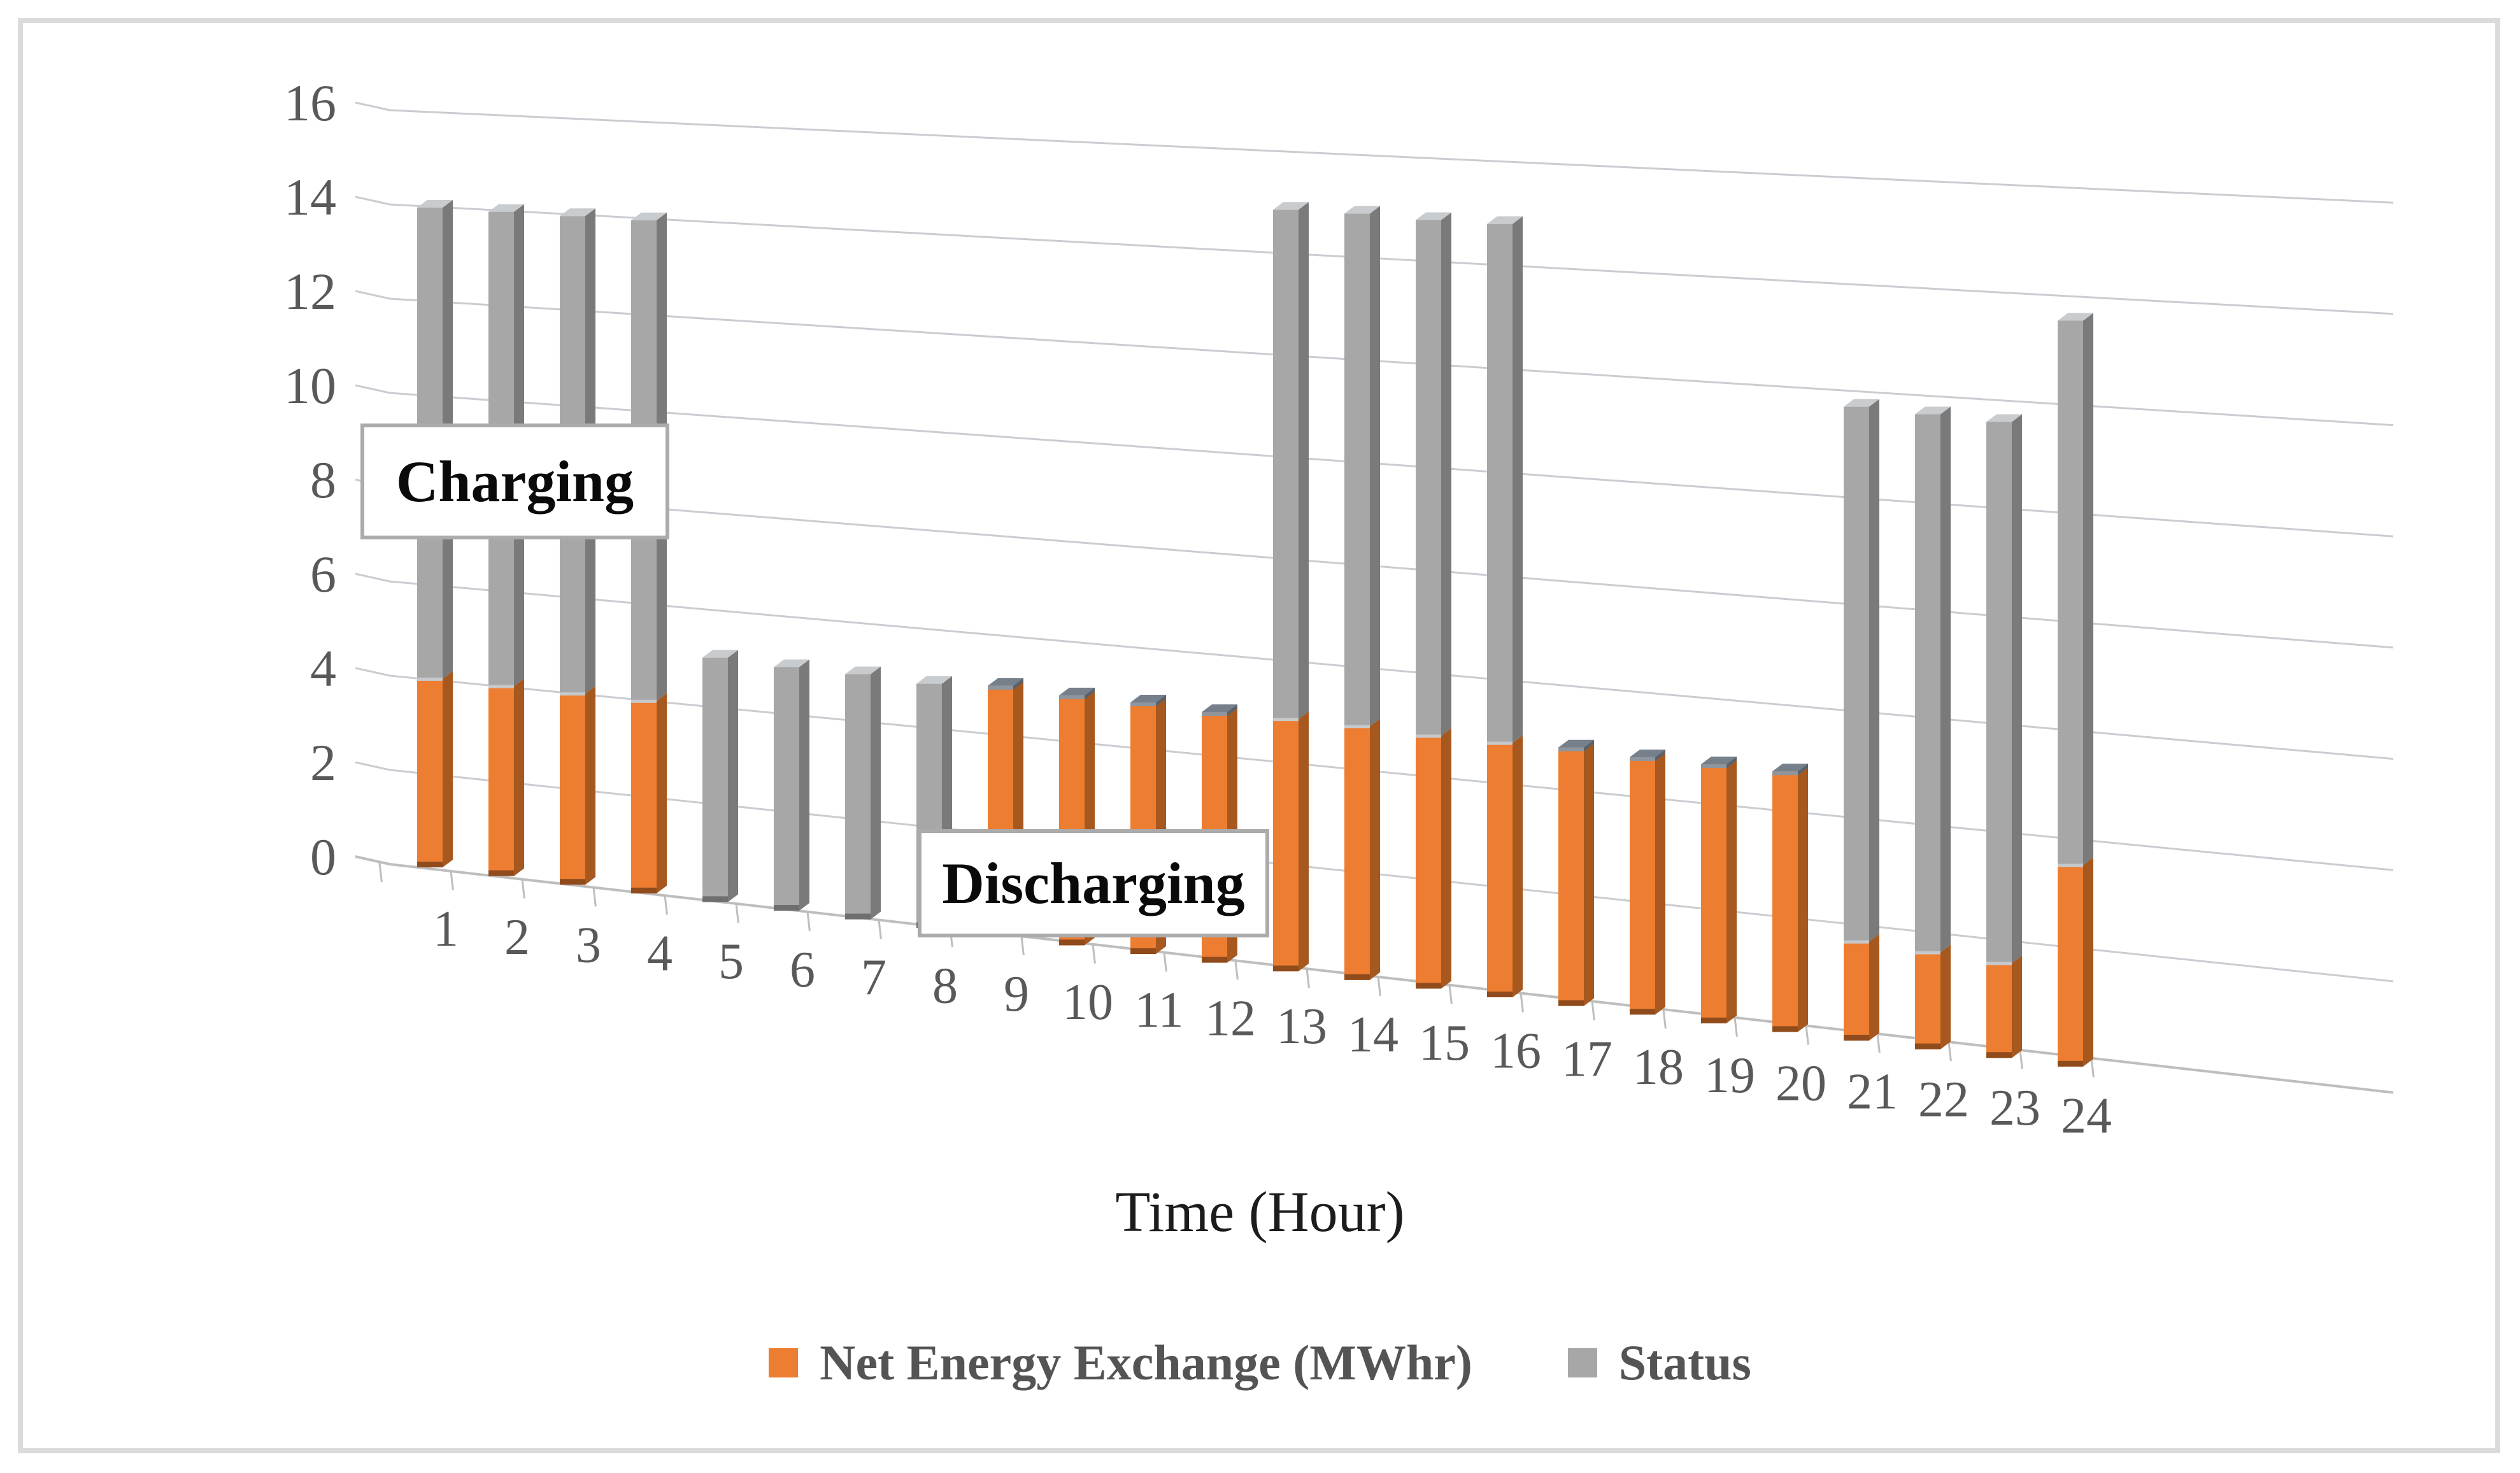  What do you see at coordinates (1146, 1362) in the screenshot?
I see `legend-label-net-energy: Net Energy Exchange (MWhr)` at bounding box center [1146, 1362].